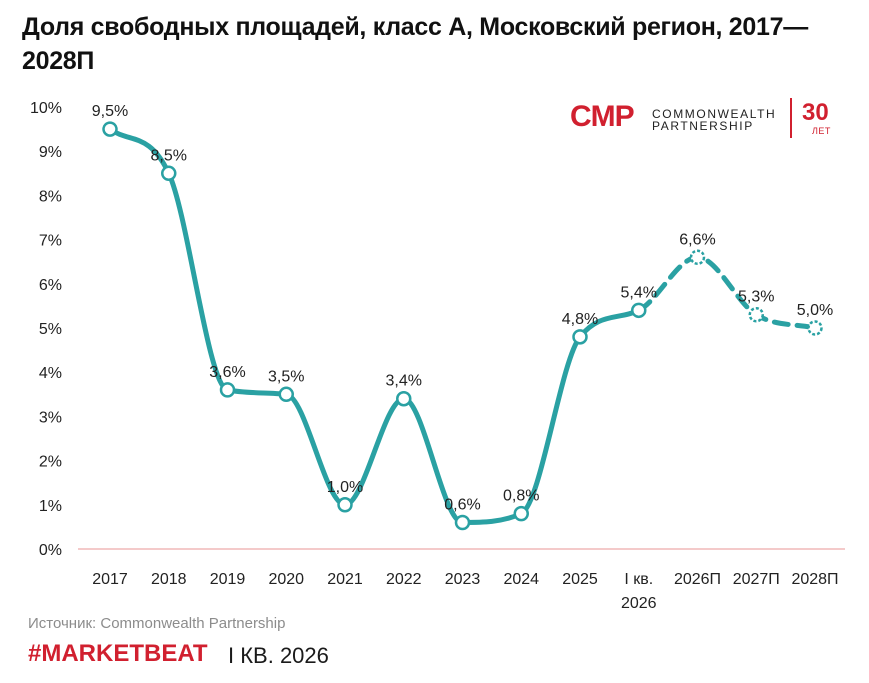 The image size is (869, 683). What do you see at coordinates (286, 376) in the screenshot?
I see `data-label: 3,5%` at bounding box center [286, 376].